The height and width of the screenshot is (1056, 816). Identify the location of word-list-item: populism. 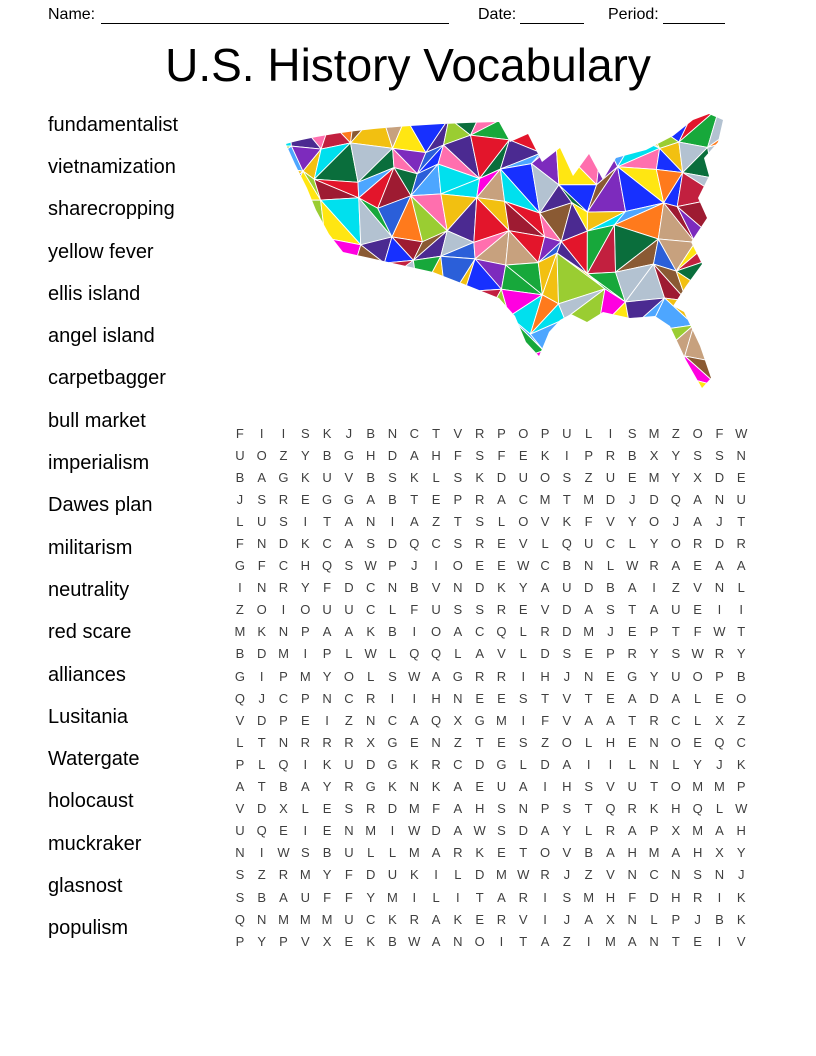
(88, 928).